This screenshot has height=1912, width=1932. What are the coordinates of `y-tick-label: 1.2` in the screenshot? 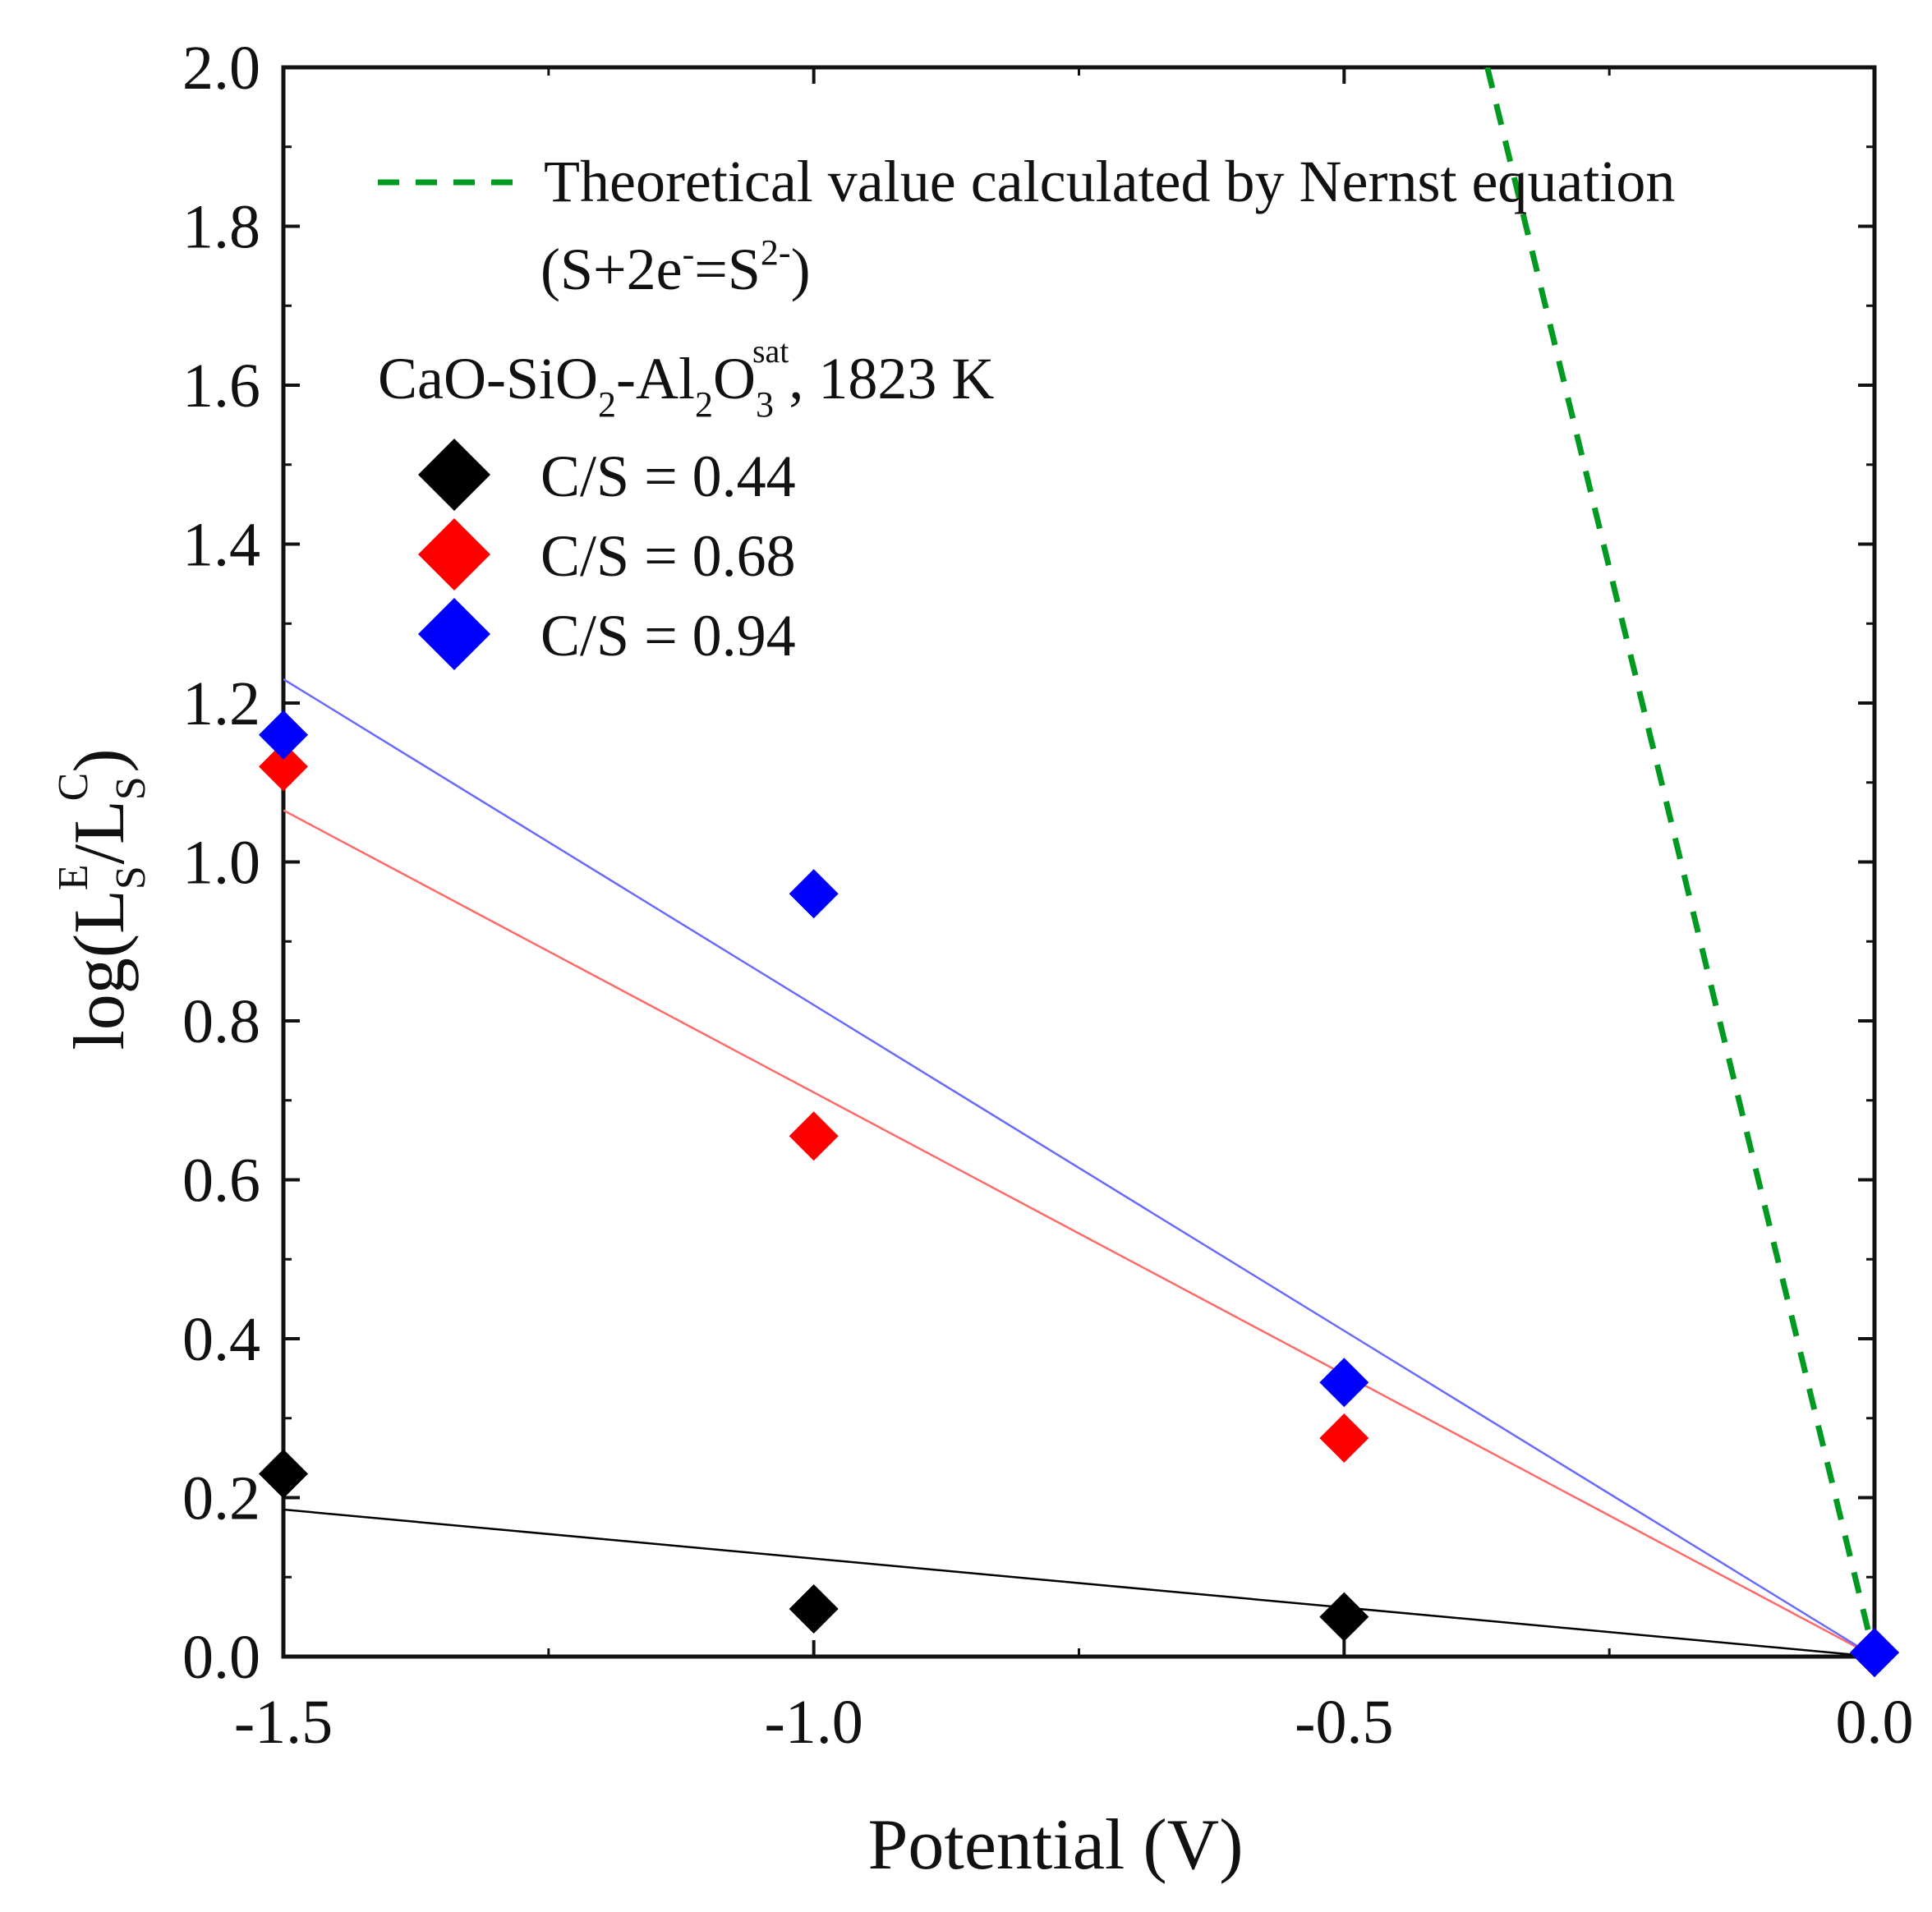 It's located at (221, 703).